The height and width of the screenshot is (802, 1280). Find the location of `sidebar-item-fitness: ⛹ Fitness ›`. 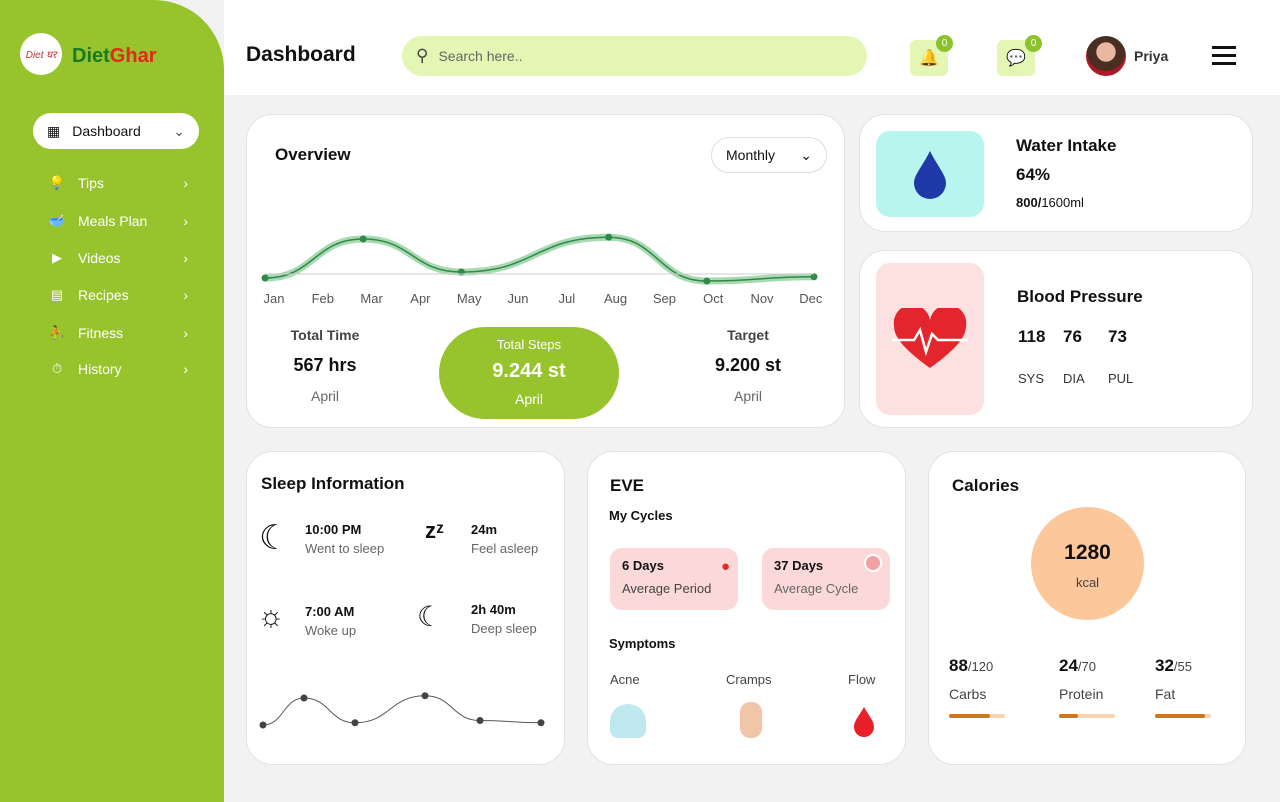

sidebar-item-fitness: ⛹ Fitness › is located at coordinates (118, 333).